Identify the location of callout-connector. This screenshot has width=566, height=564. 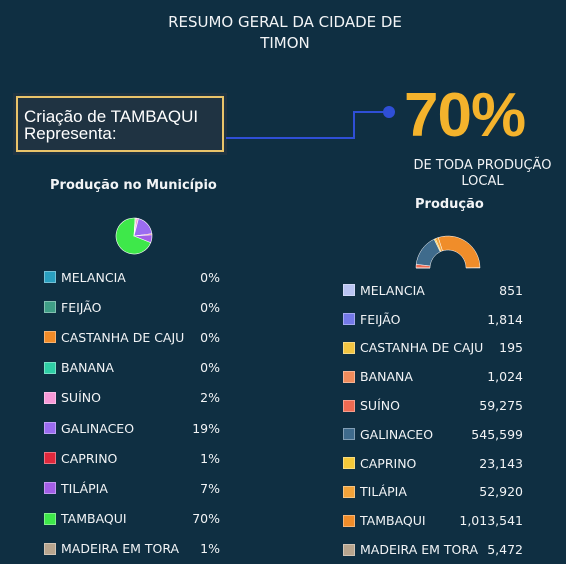
(313, 120).